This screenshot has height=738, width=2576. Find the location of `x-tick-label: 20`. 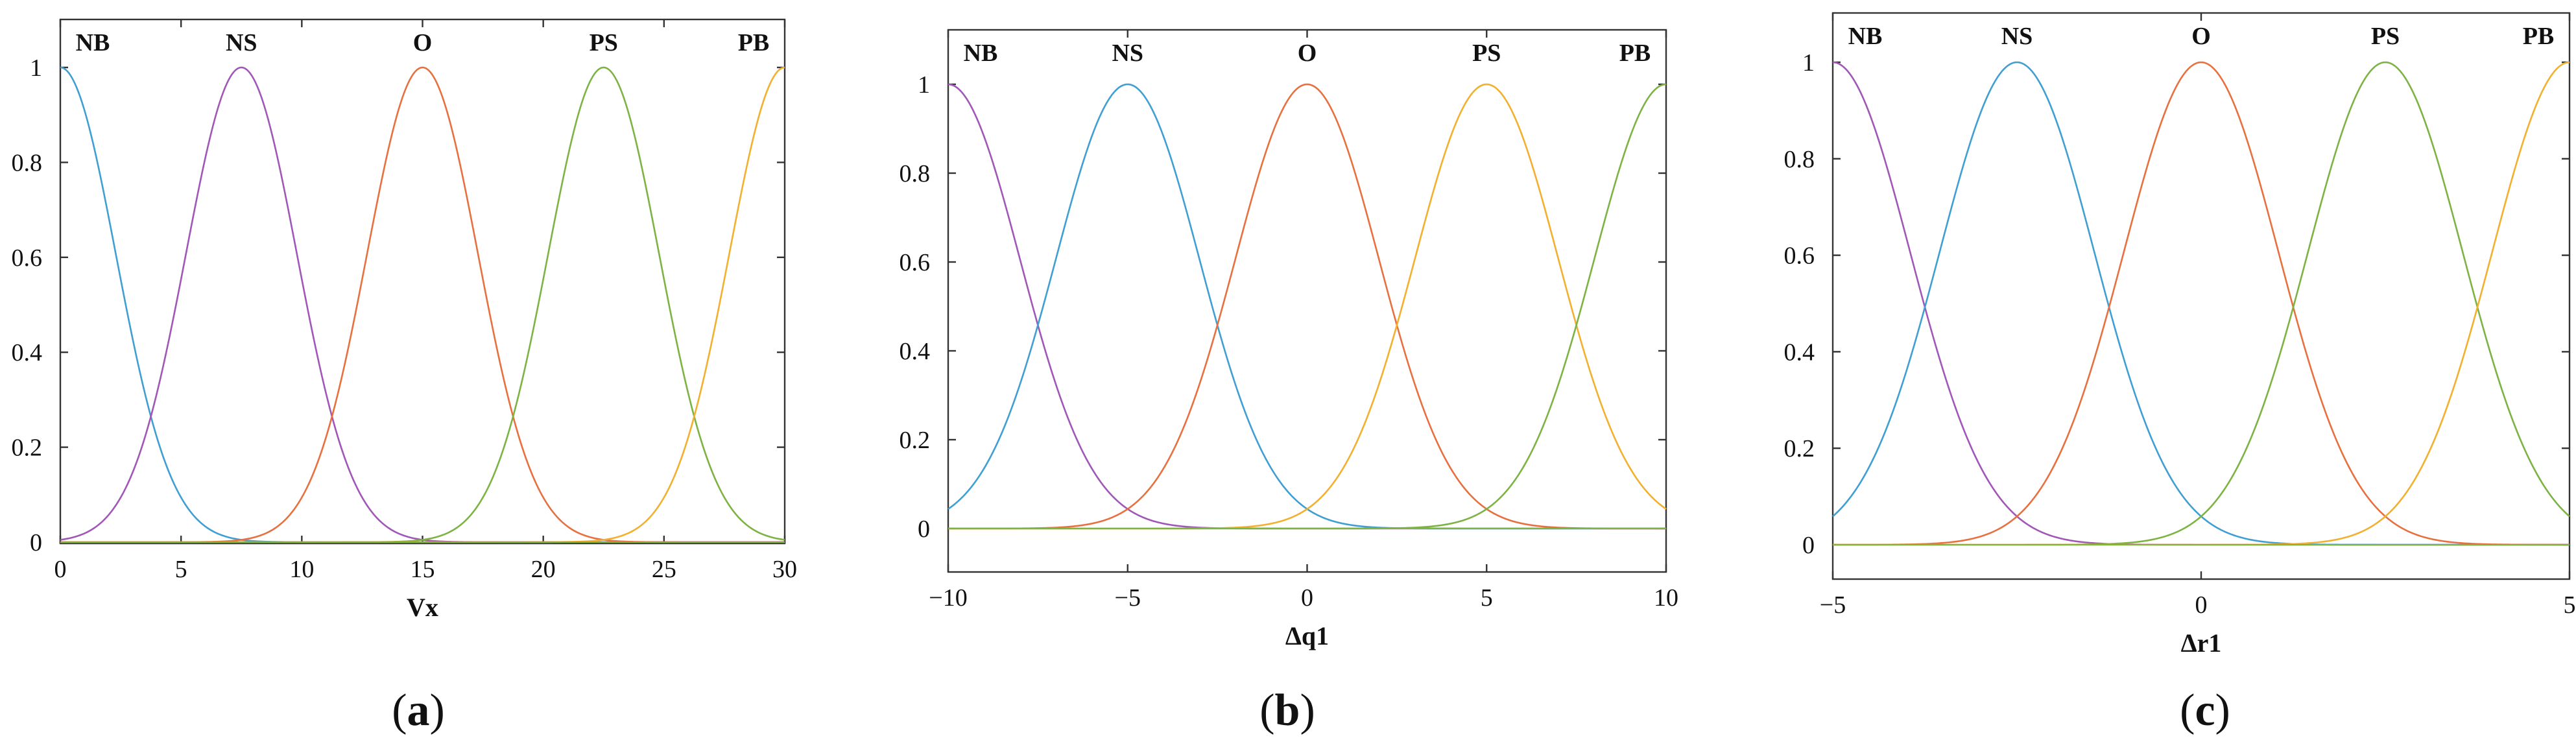

x-tick-label: 20 is located at coordinates (543, 569).